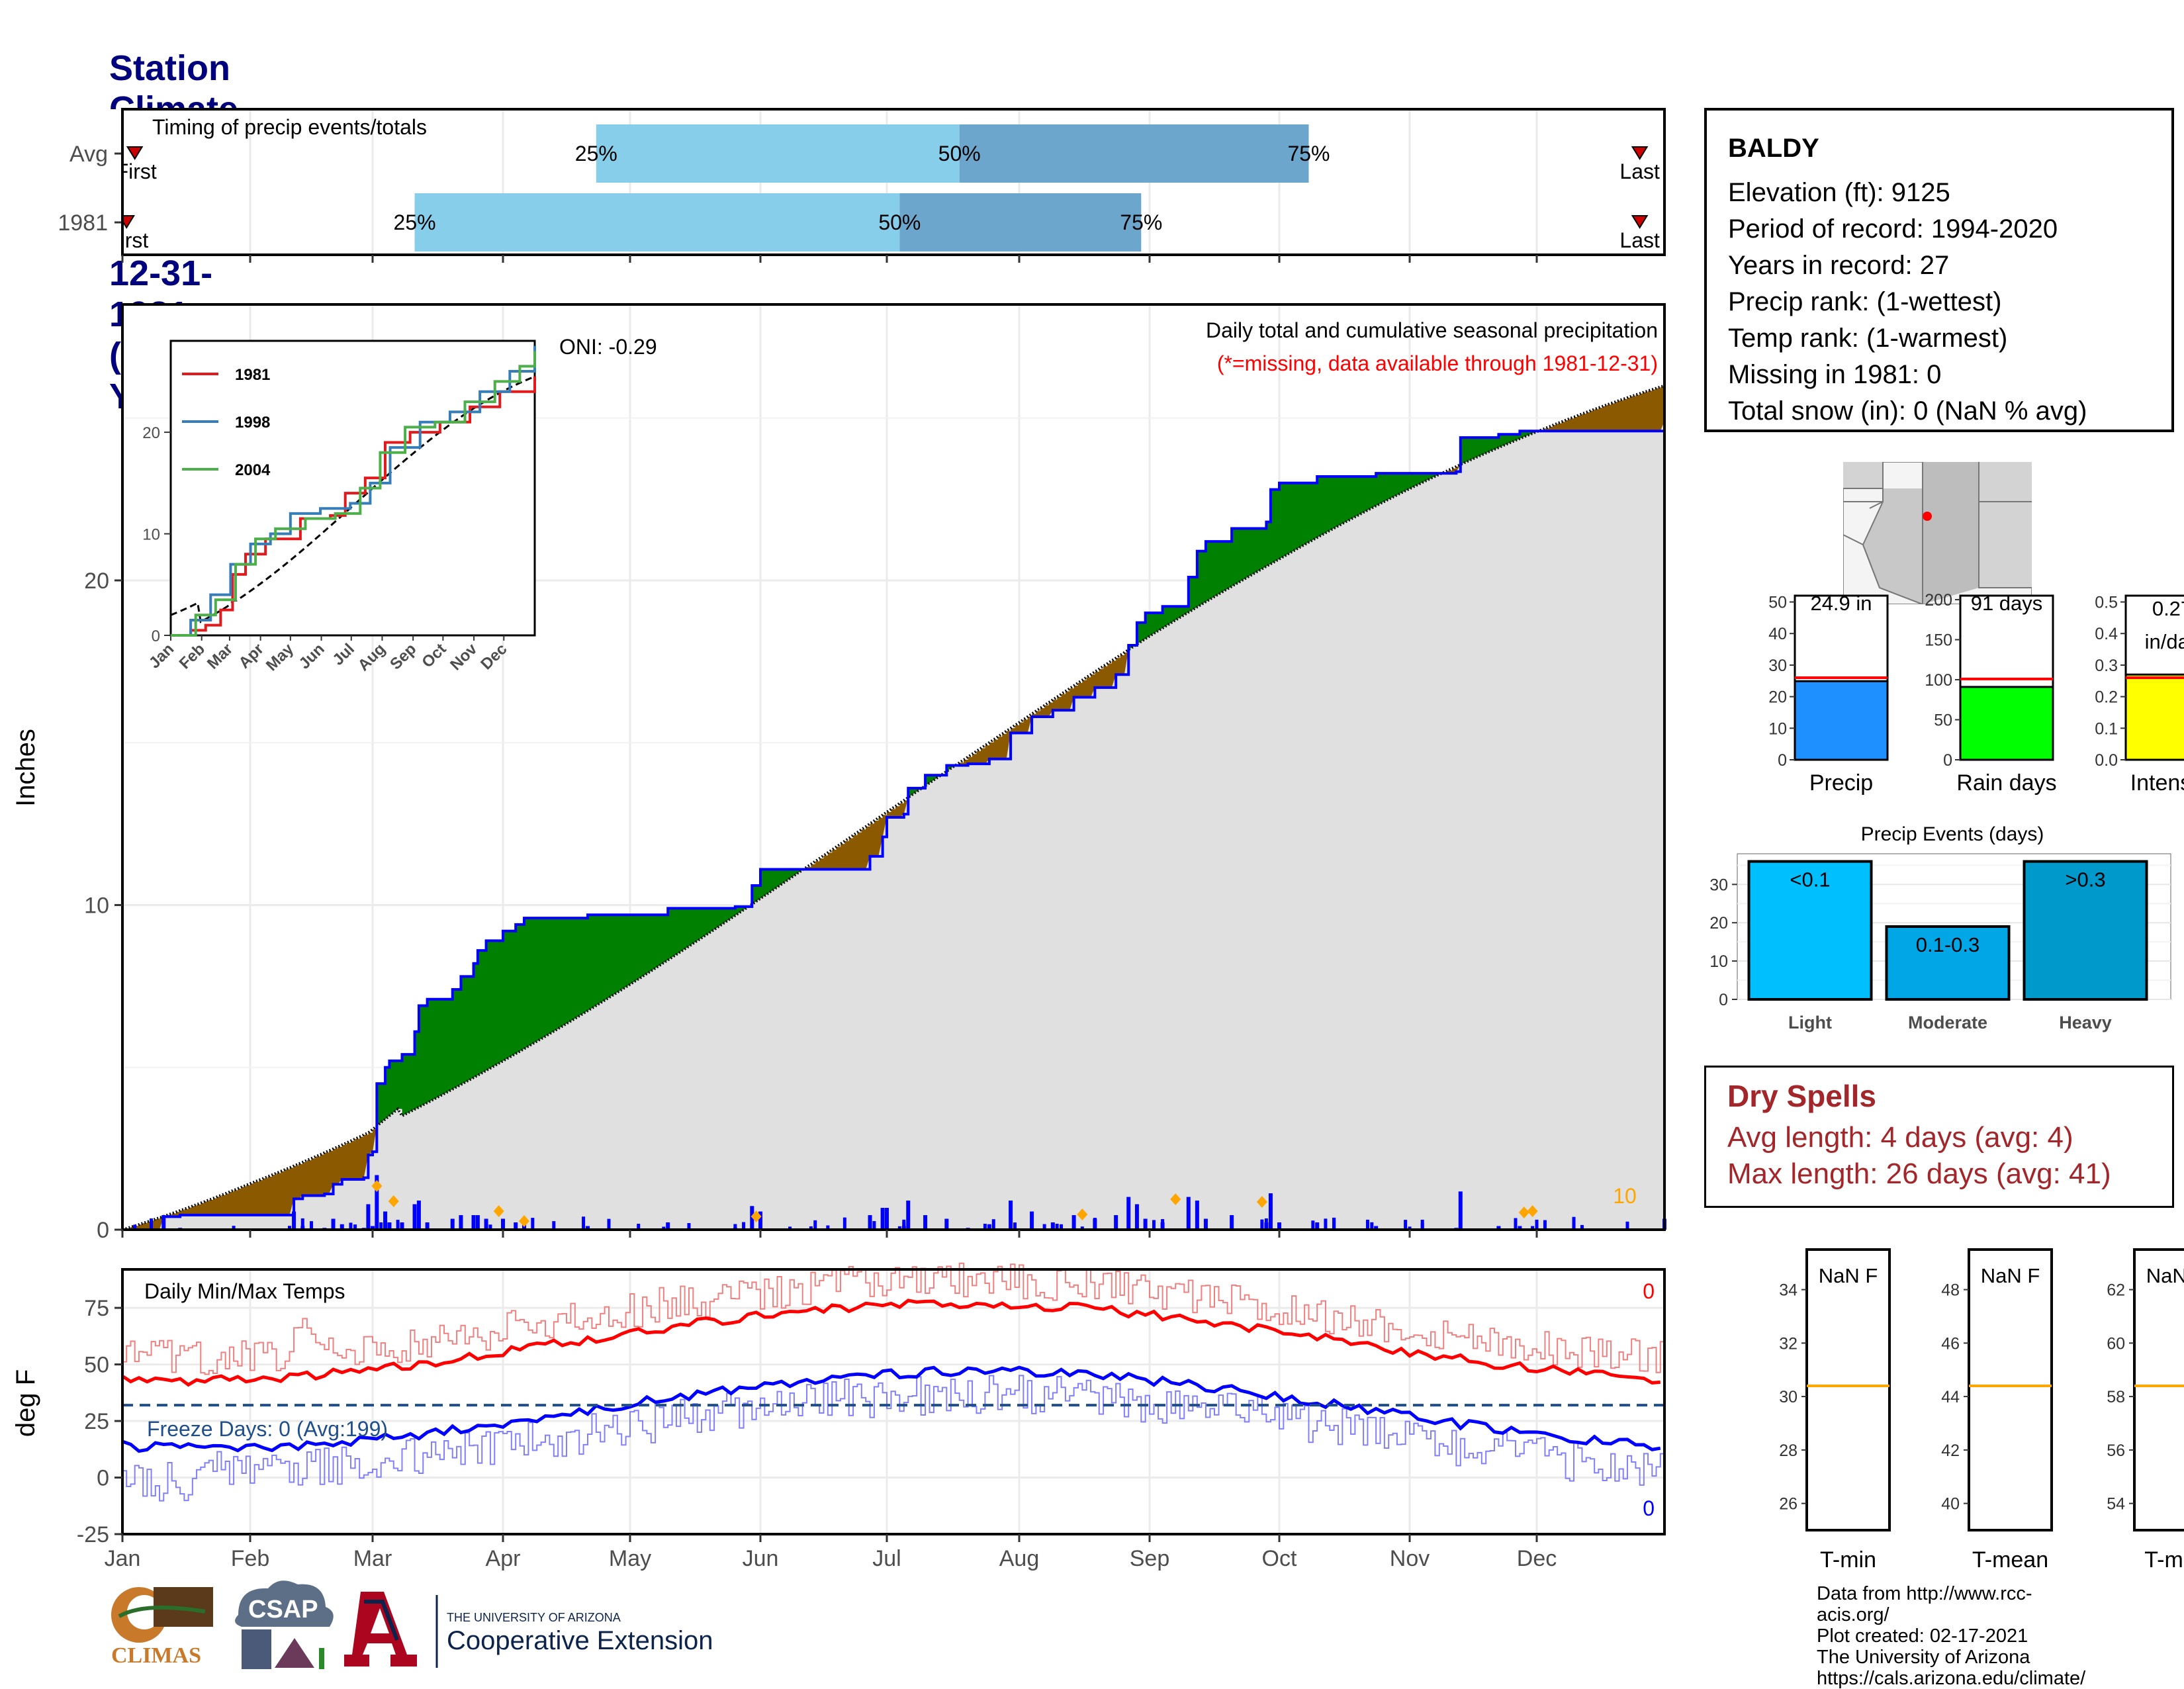 This screenshot has height=1689, width=2184. Describe the element at coordinates (1410, 1558) in the screenshot. I see `month-tick-label: Nov` at that location.